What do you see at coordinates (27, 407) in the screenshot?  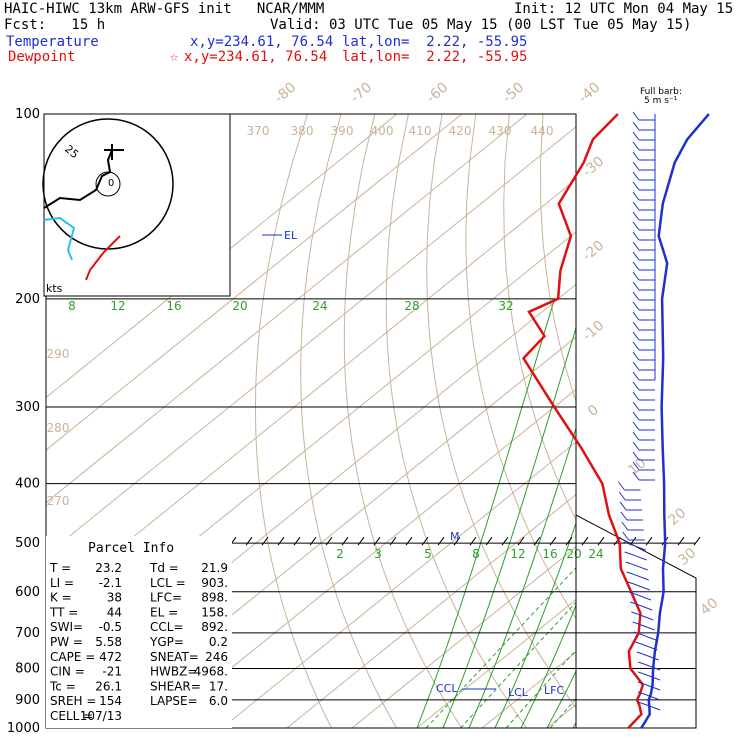 I see `pressure-tick-label: 300` at bounding box center [27, 407].